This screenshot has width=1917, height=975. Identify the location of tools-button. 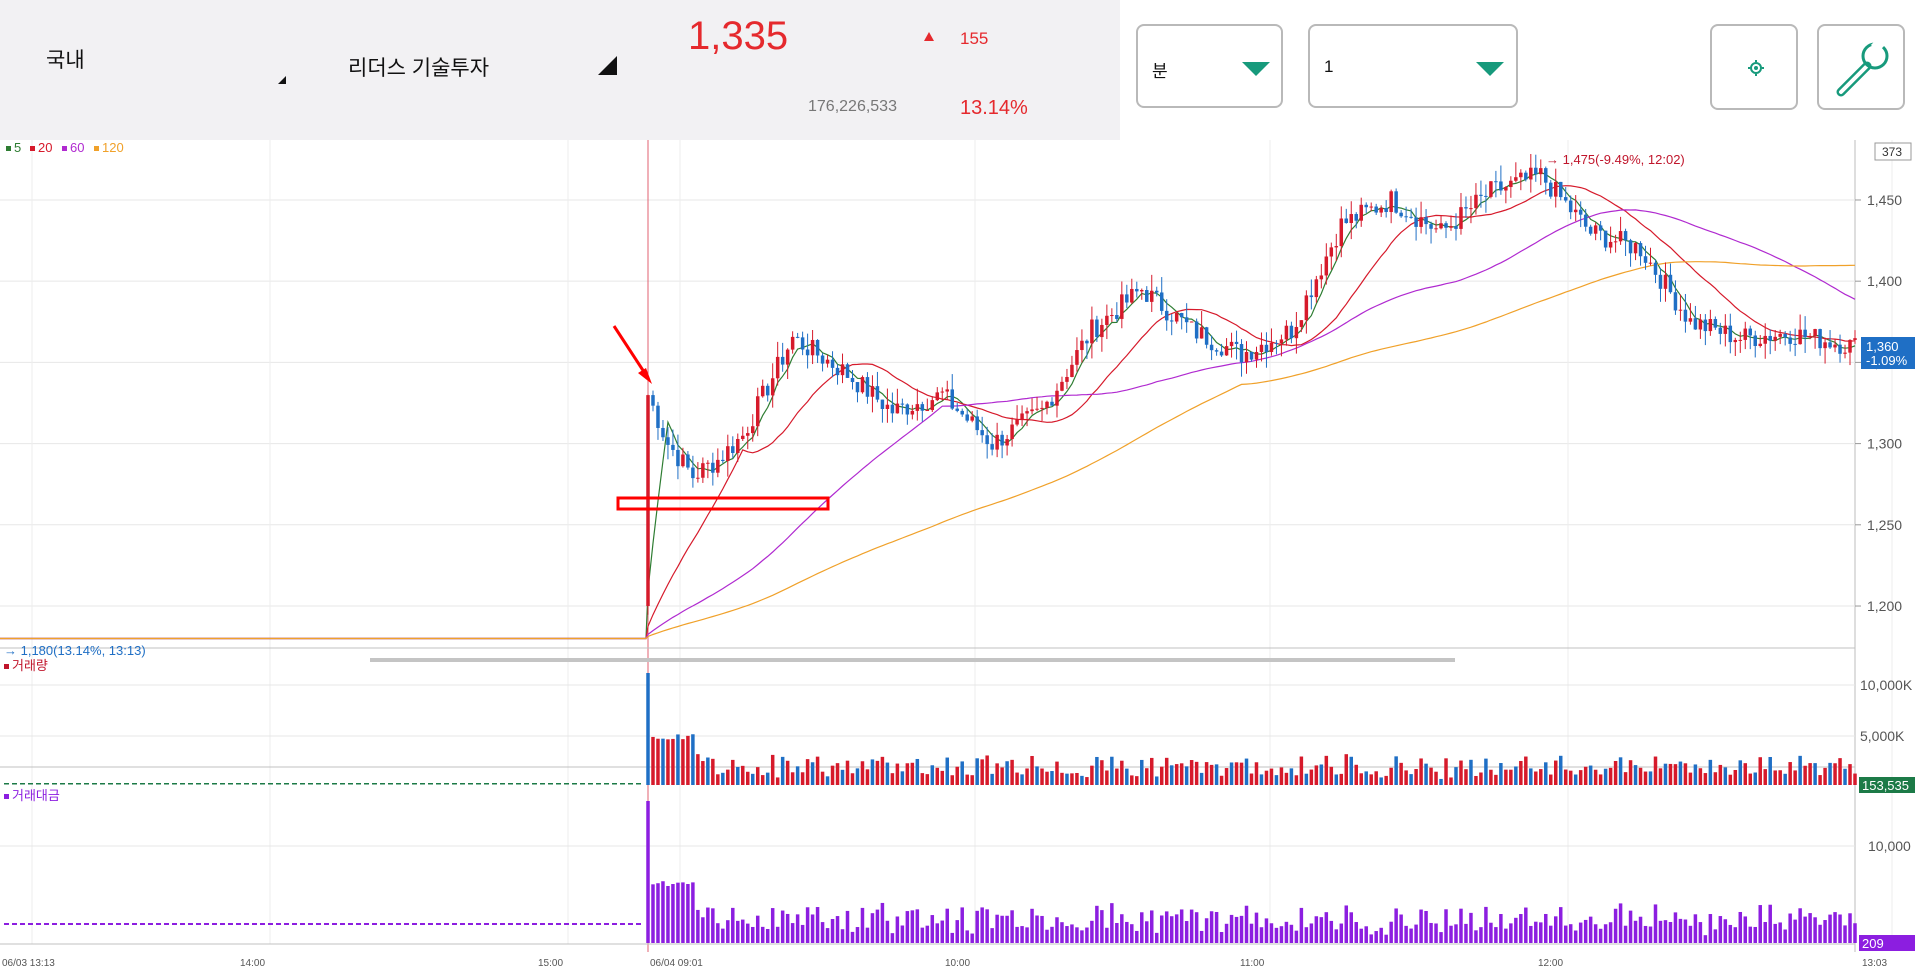
(1861, 67).